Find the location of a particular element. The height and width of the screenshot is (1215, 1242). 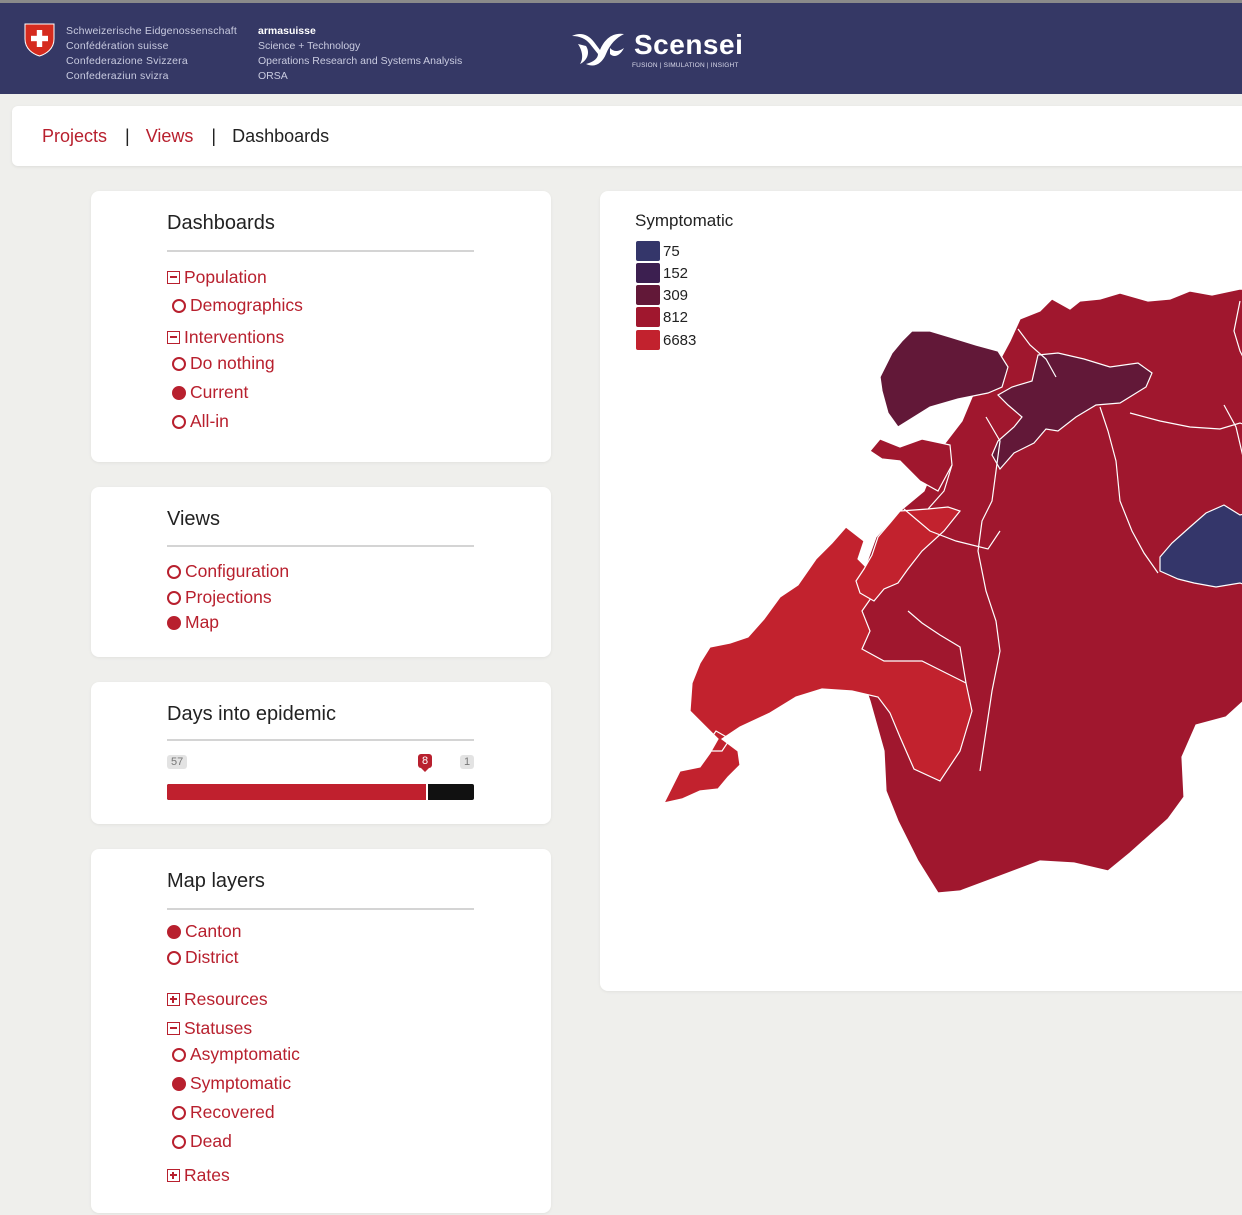

group-resources-toggle: Resources is located at coordinates (217, 999).